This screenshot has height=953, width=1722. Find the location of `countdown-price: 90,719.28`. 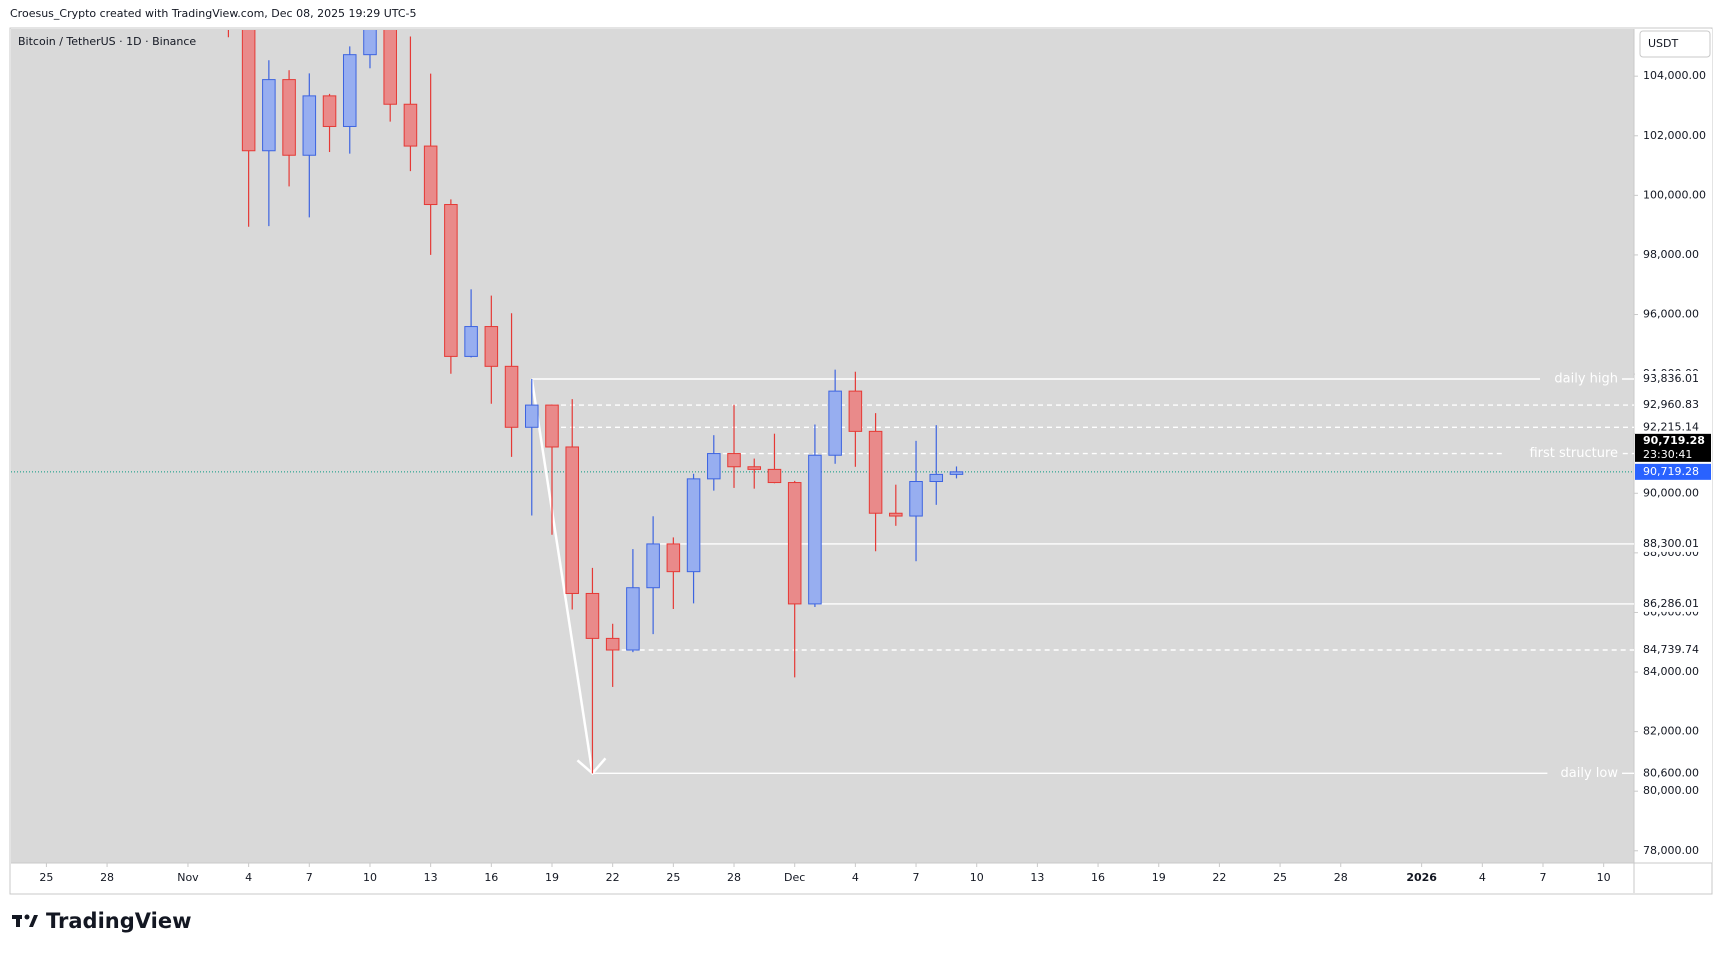

countdown-price: 90,719.28 is located at coordinates (1674, 440).